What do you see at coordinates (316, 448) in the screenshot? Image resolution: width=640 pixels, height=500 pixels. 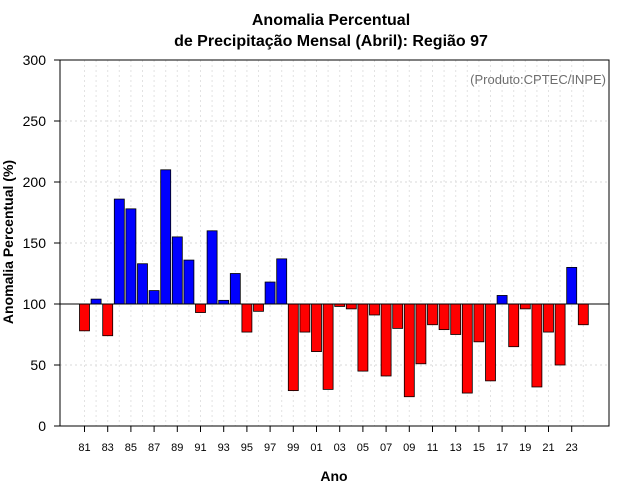 I see `x-tick-label: 01` at bounding box center [316, 448].